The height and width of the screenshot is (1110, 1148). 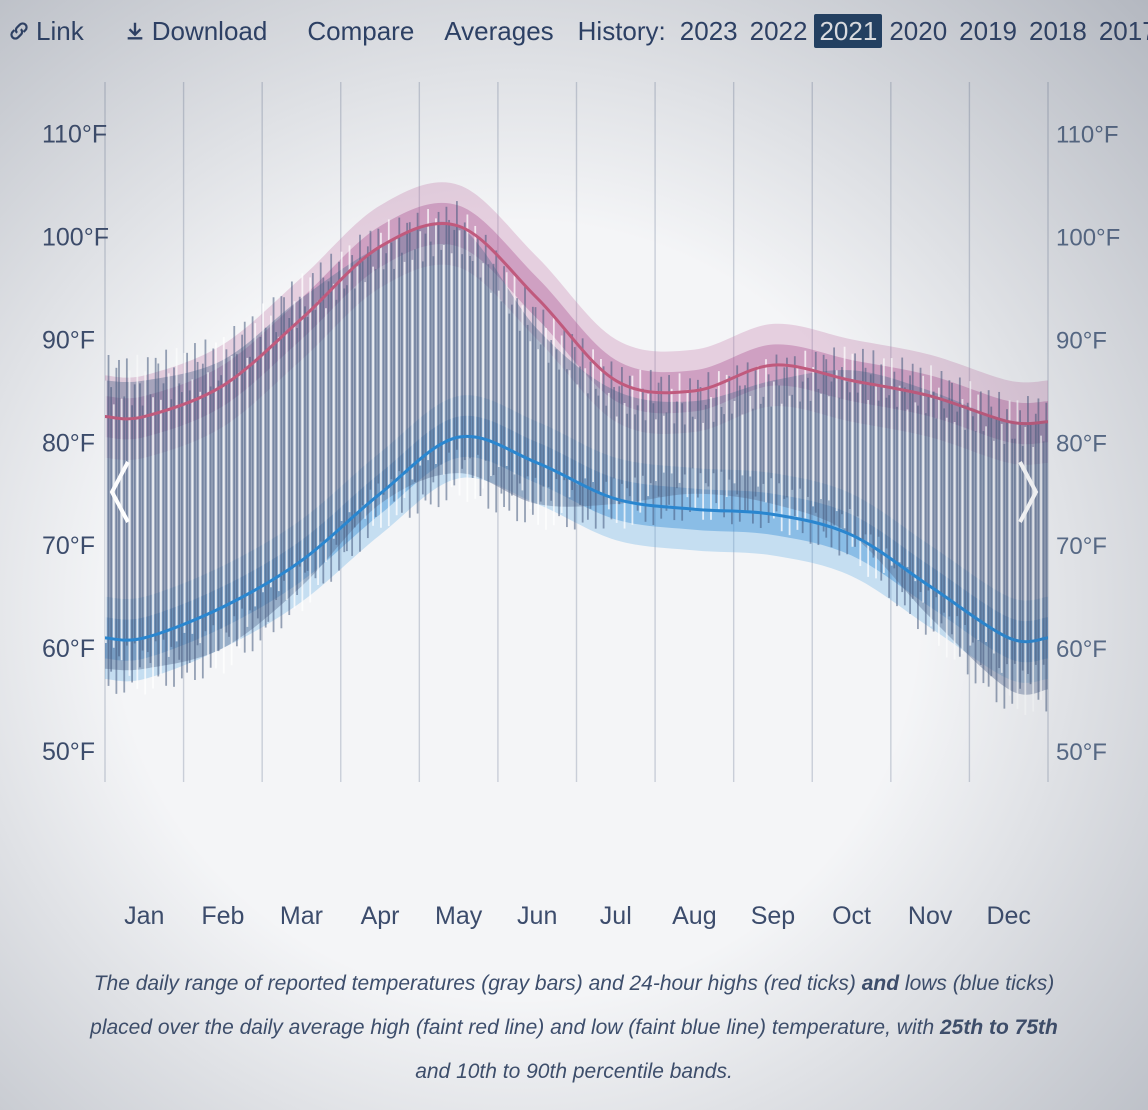 What do you see at coordinates (708, 30) in the screenshot?
I see `year-2023: 2023` at bounding box center [708, 30].